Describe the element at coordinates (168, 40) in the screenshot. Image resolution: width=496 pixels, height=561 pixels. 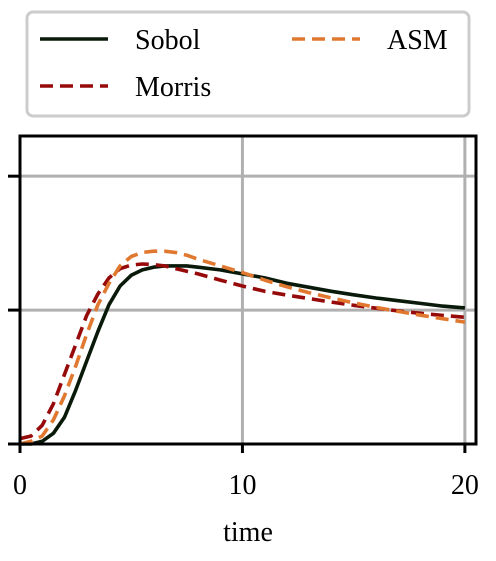
I see `legend-label-sobol: Sobol` at that location.